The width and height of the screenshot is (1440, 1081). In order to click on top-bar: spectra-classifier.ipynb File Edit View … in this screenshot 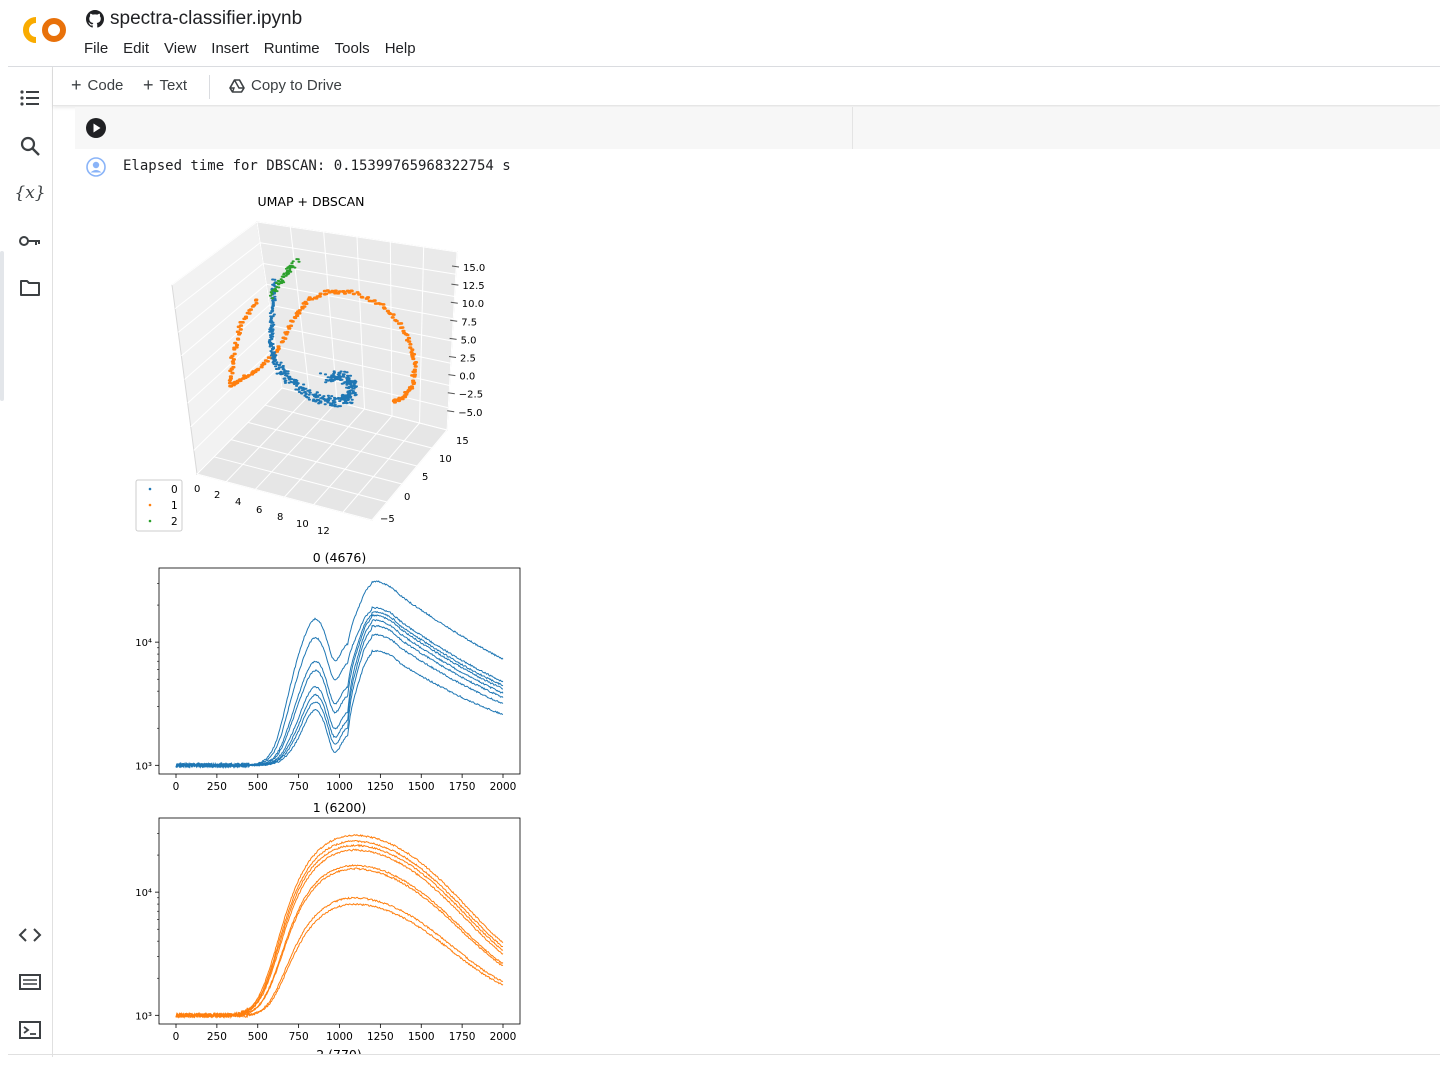, I will do `click(720, 33)`.